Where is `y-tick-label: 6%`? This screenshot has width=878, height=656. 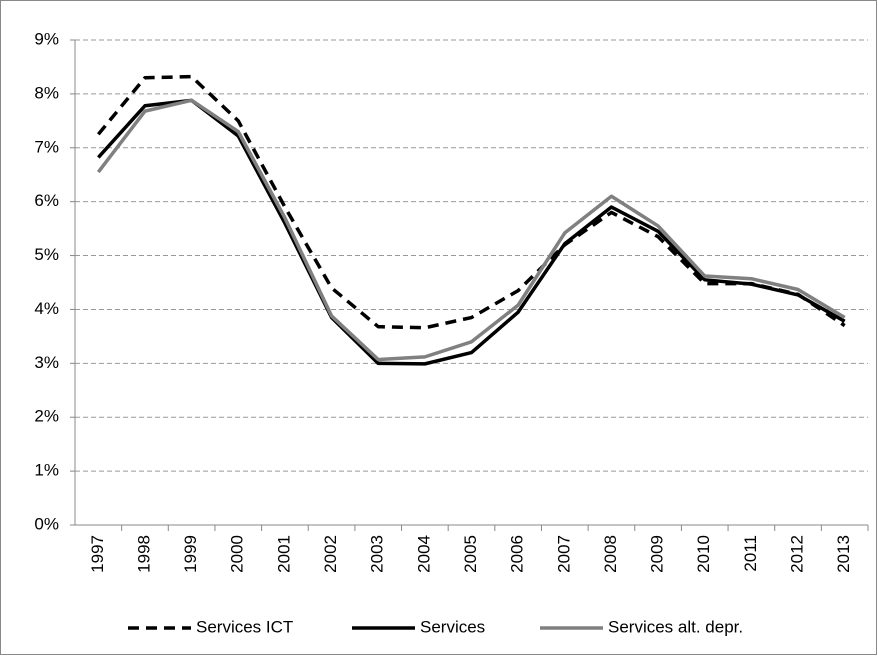 y-tick-label: 6% is located at coordinates (46, 200).